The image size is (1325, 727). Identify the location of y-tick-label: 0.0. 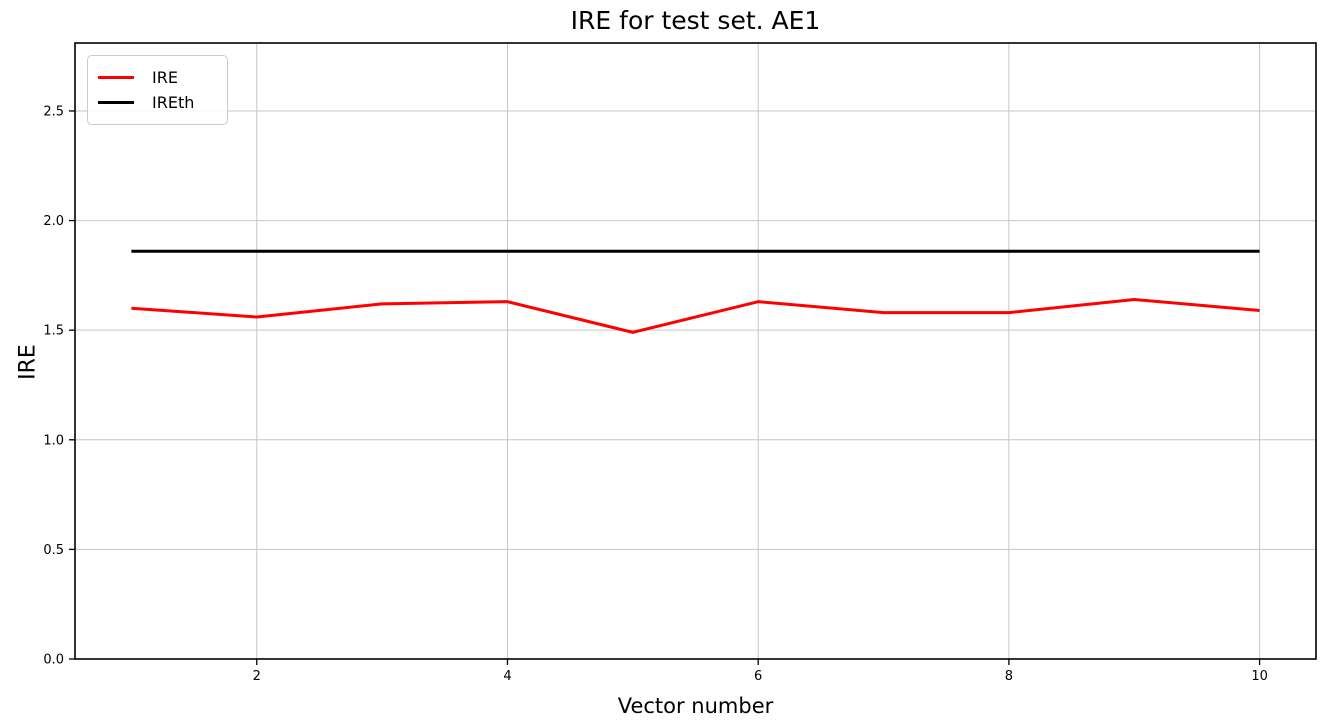
(53, 660).